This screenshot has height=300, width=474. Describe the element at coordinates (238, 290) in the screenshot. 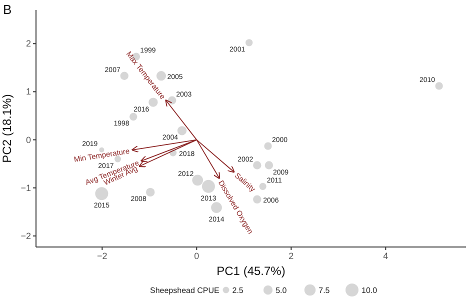

I see `legend-label: 2.5` at that location.